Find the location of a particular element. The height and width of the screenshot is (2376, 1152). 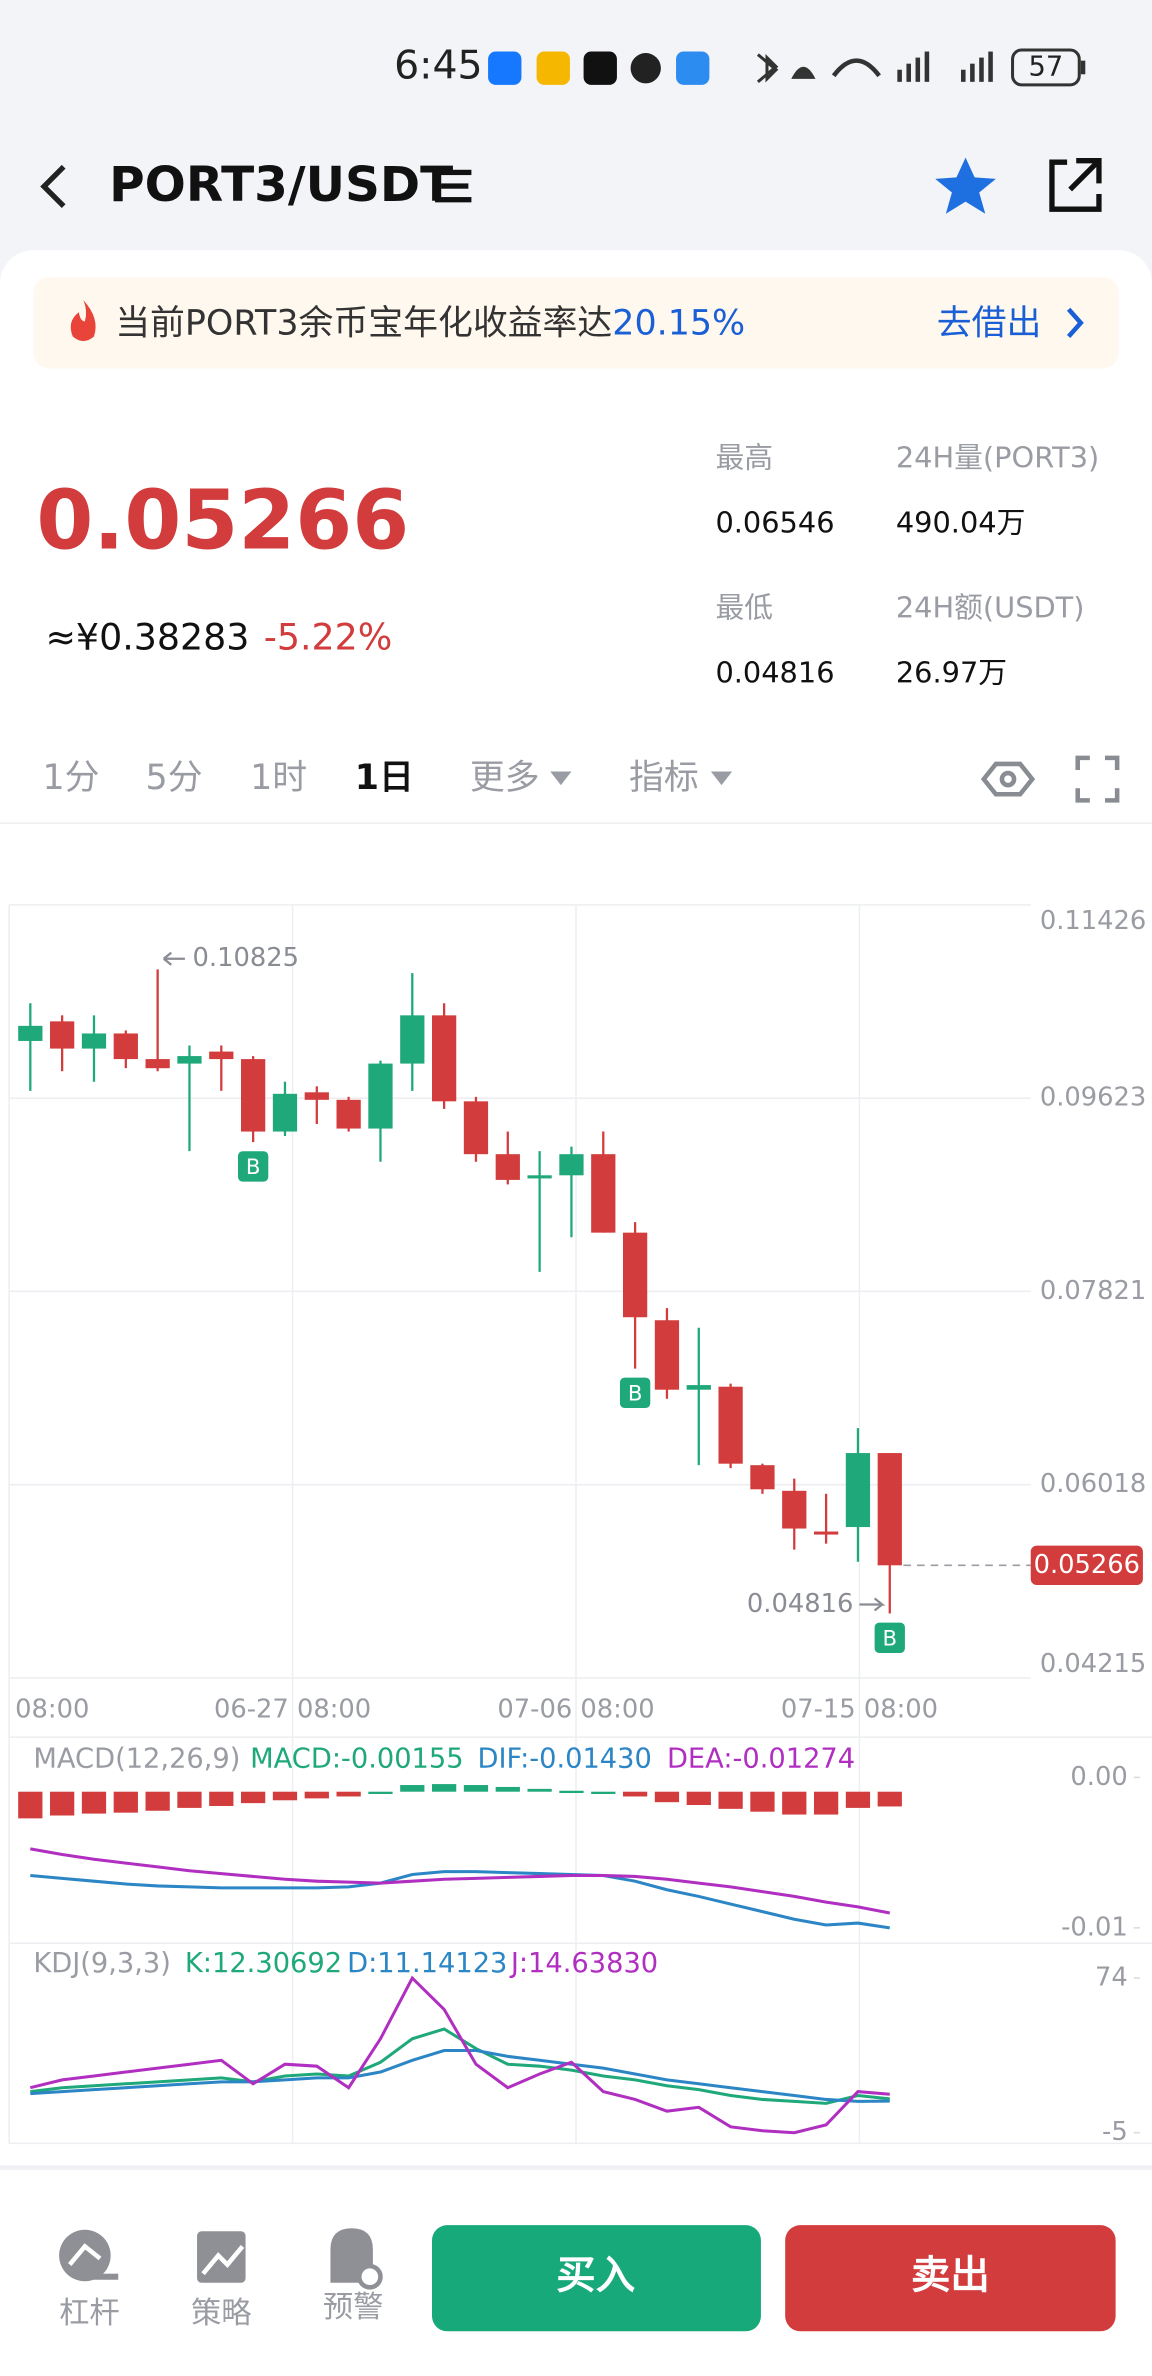

high-annotation: 0.10825 is located at coordinates (246, 958).